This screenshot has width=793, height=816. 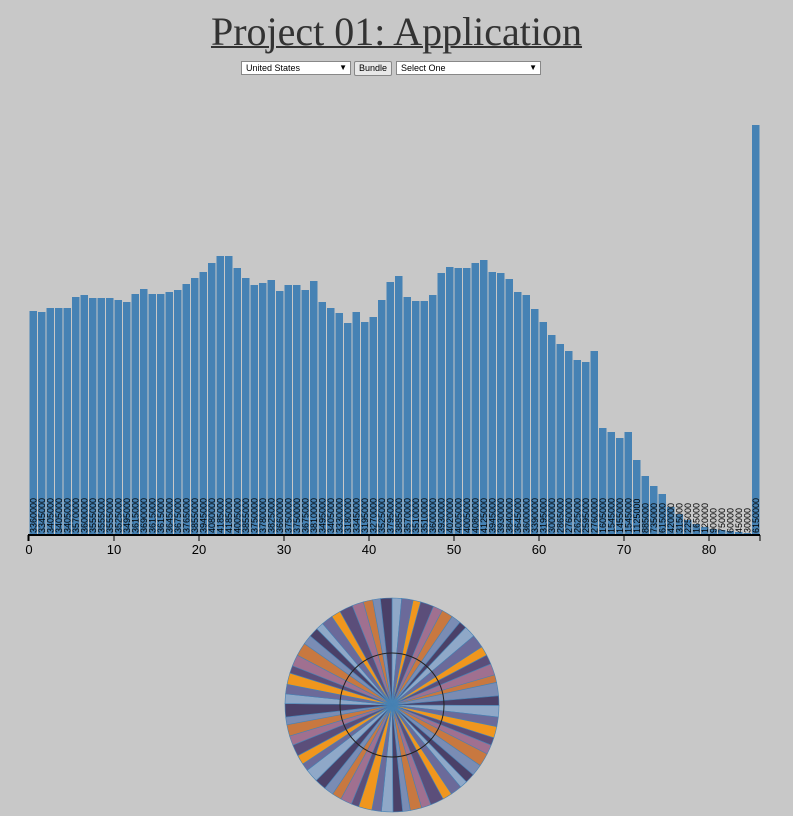 What do you see at coordinates (424, 515) in the screenshot?
I see `bar-label: 3510000` at bounding box center [424, 515].